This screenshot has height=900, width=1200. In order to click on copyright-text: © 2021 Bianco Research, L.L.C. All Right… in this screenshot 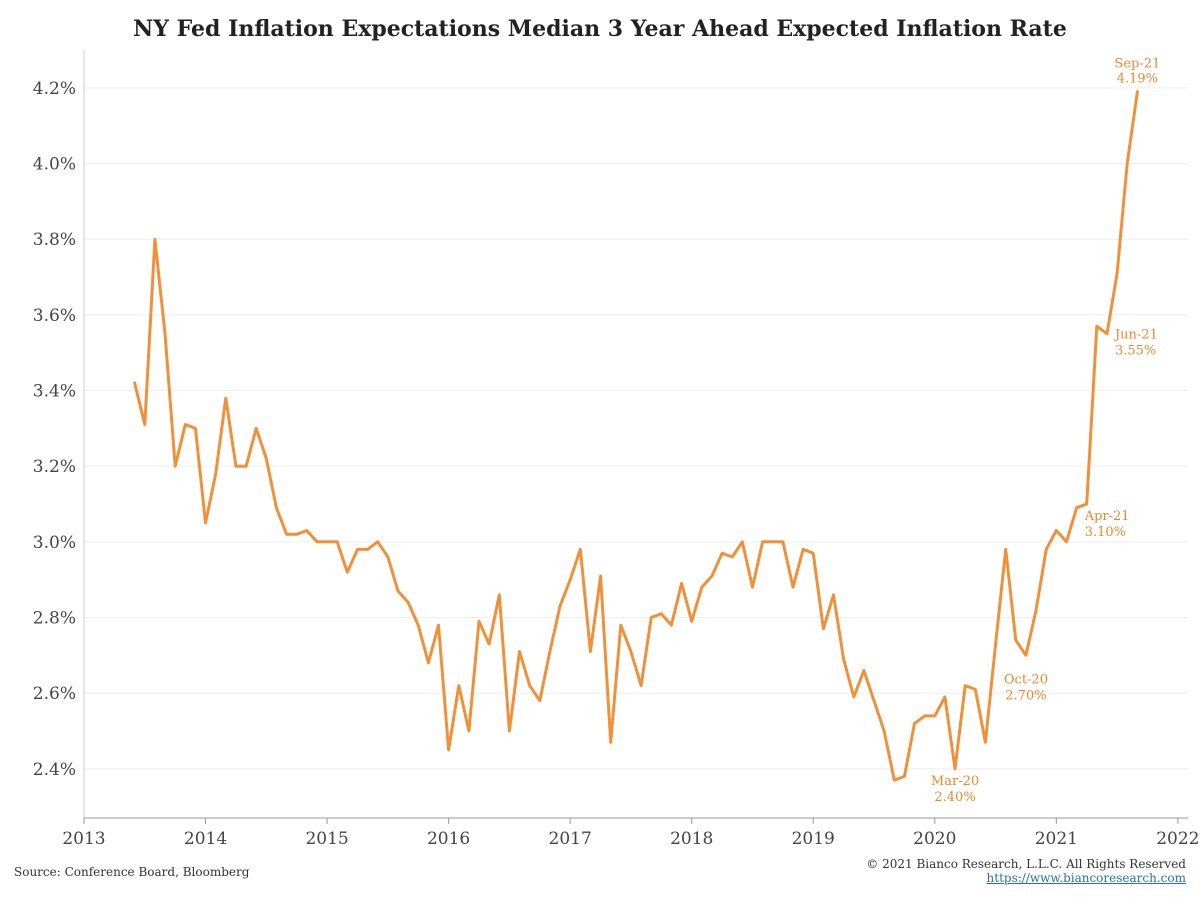, I will do `click(1026, 864)`.